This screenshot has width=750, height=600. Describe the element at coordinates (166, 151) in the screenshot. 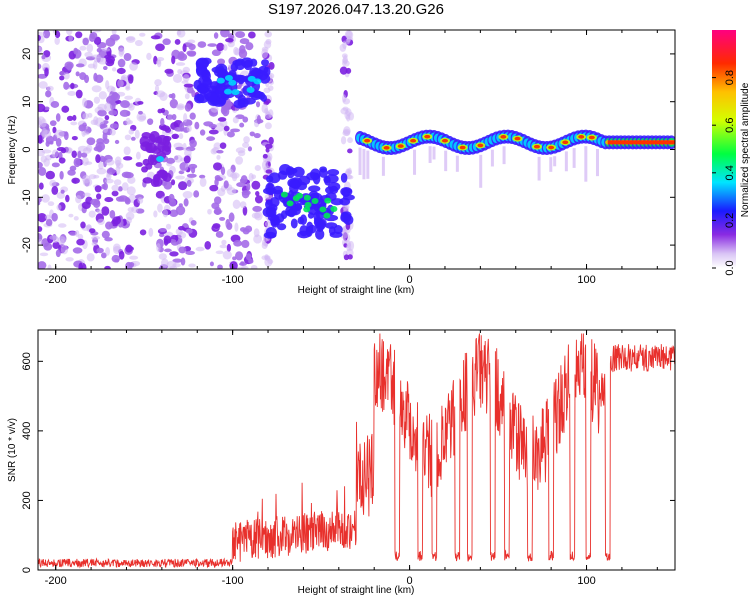

I see `cluster-a-blob` at that location.